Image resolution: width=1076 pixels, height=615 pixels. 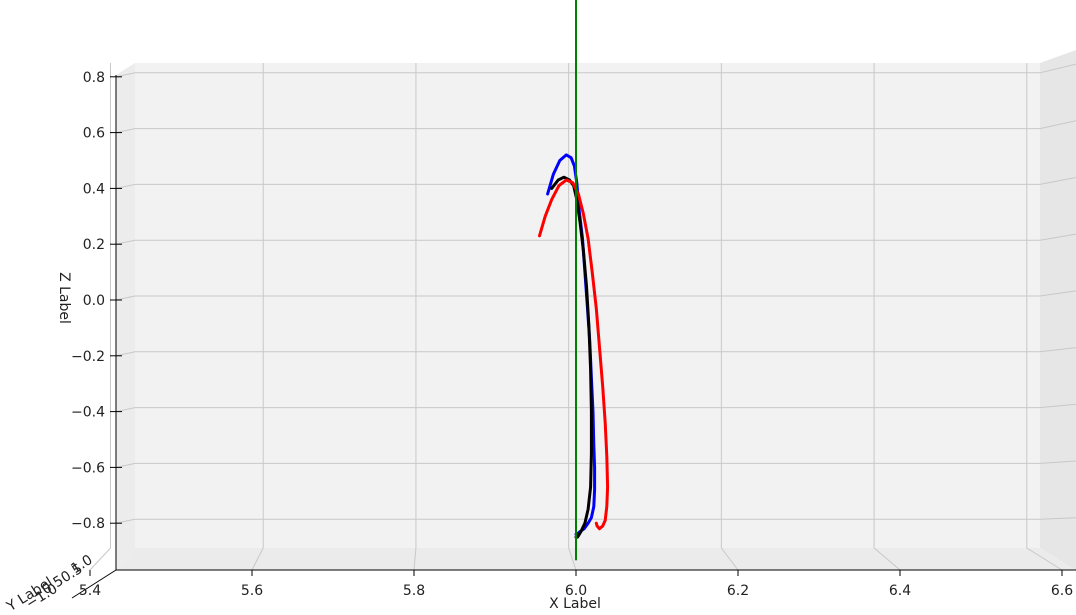 What do you see at coordinates (738, 591) in the screenshot?
I see `x-tick-label: 6.2` at bounding box center [738, 591].